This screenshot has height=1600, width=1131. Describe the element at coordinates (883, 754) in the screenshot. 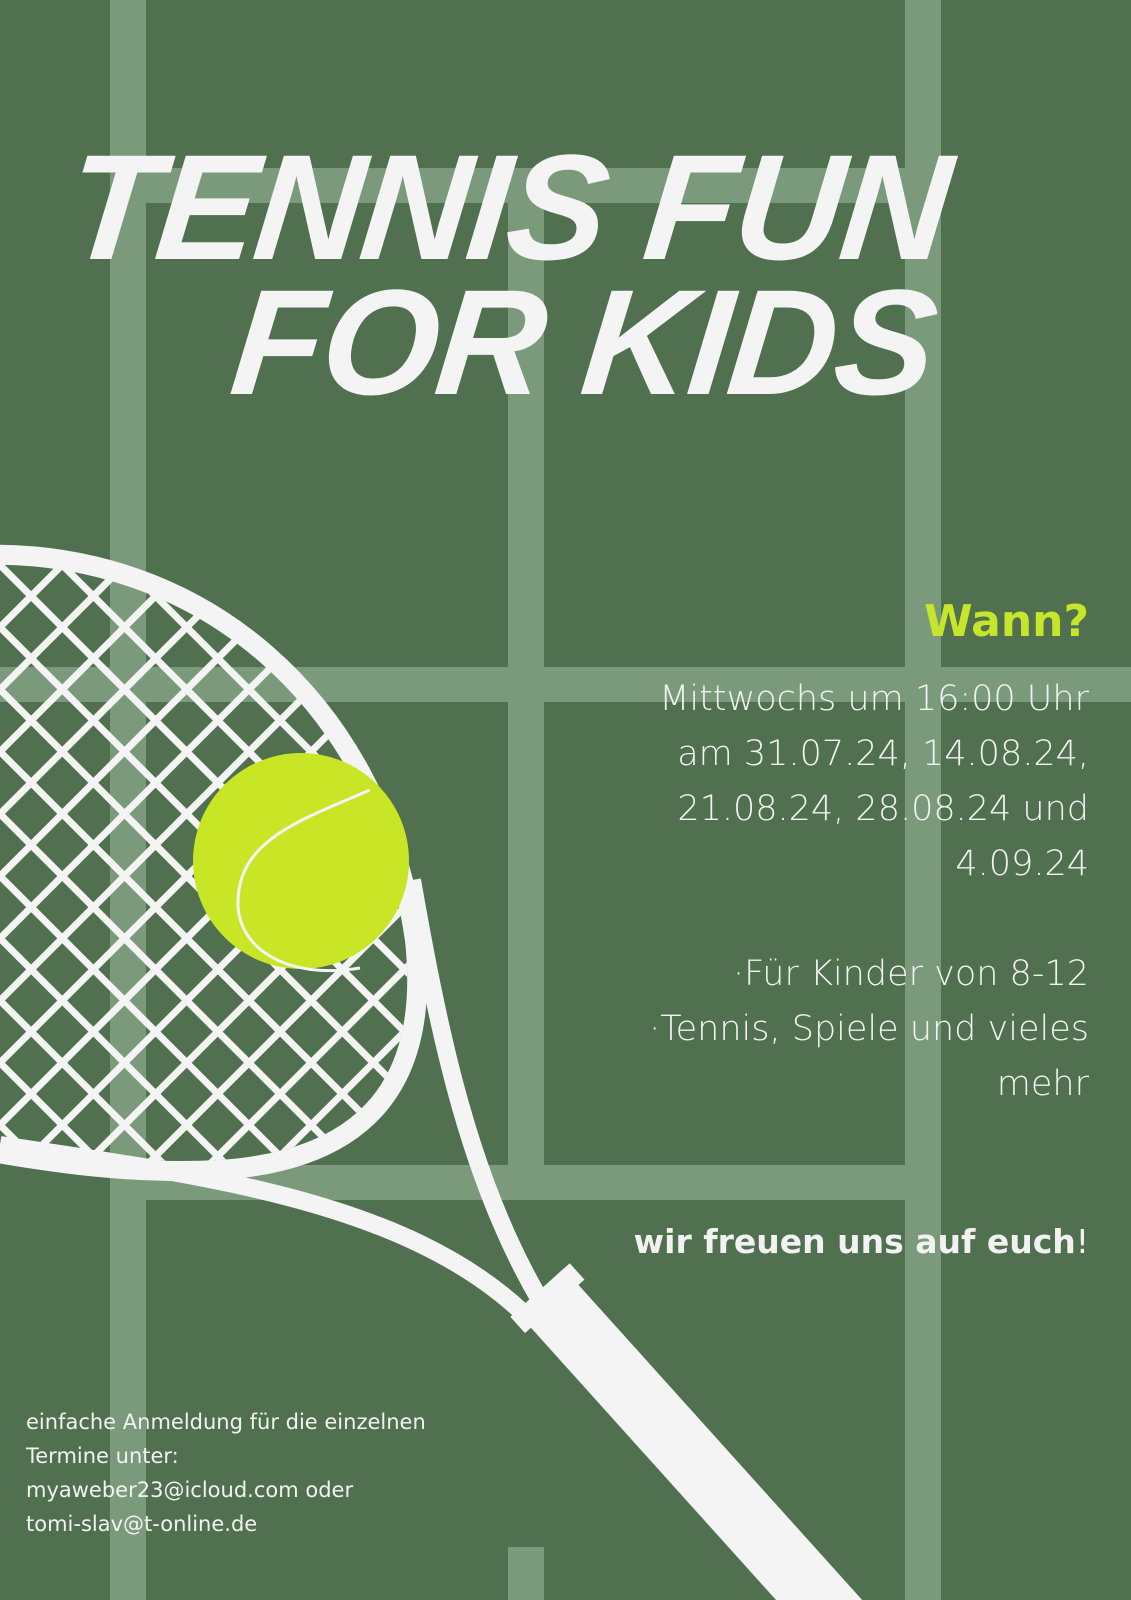

I see `when-line: am 31.07.24, 14.08.24,` at that location.